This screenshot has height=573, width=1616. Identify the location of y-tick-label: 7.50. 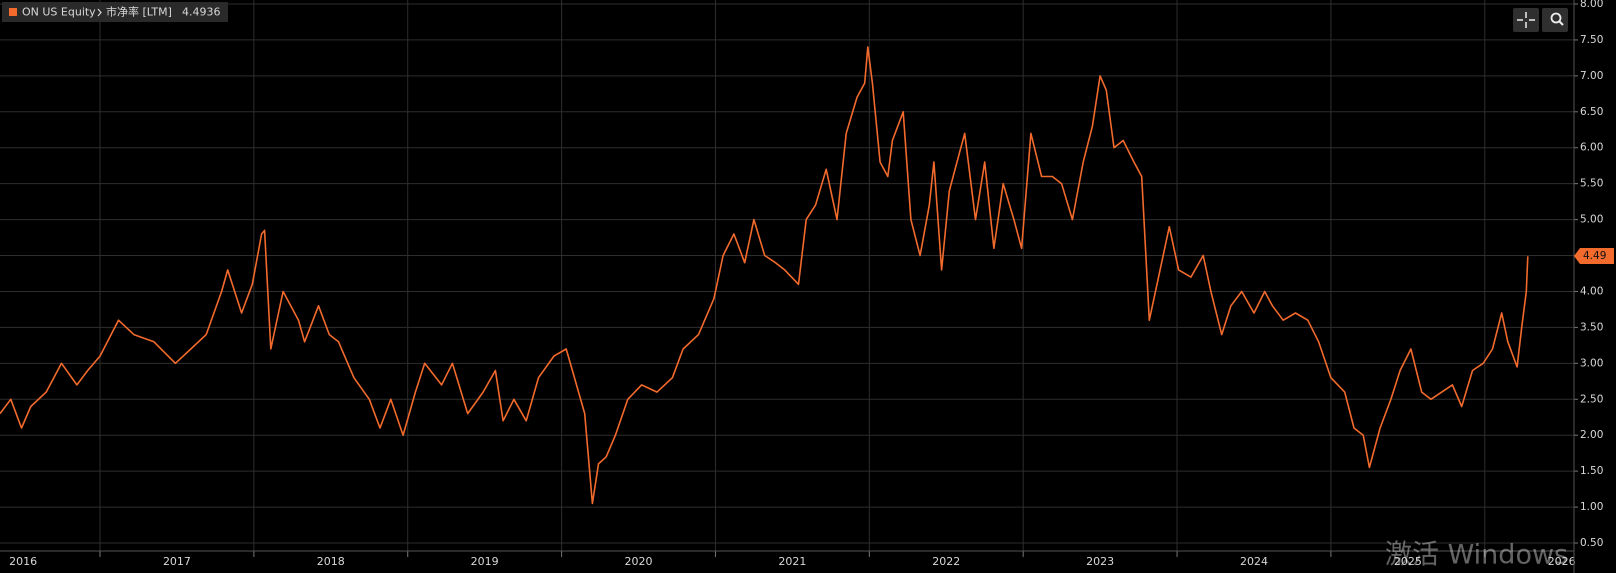
(1591, 40).